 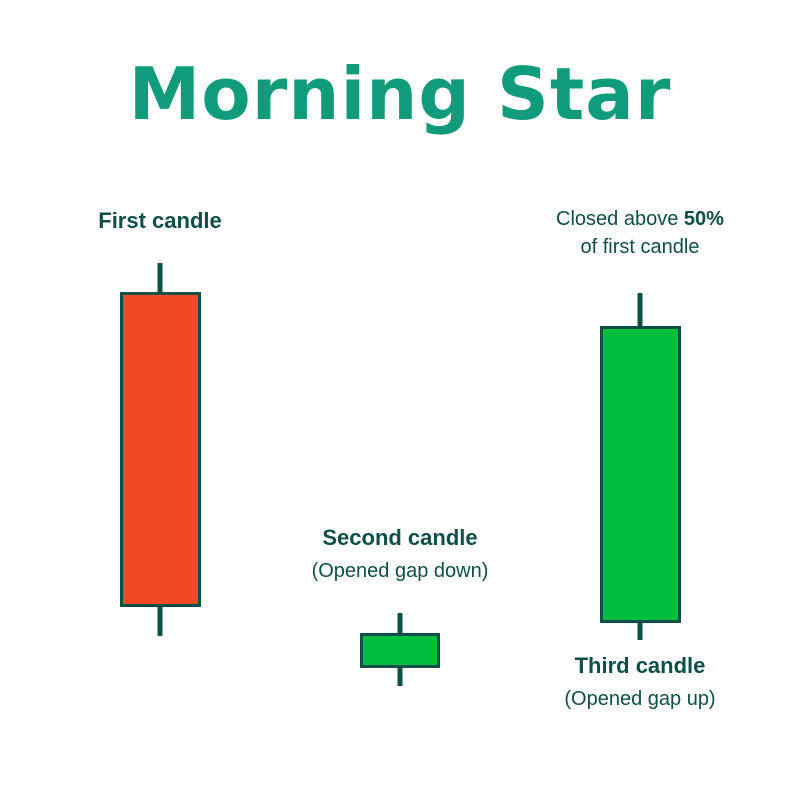 I want to click on first-candle, so click(x=160, y=449).